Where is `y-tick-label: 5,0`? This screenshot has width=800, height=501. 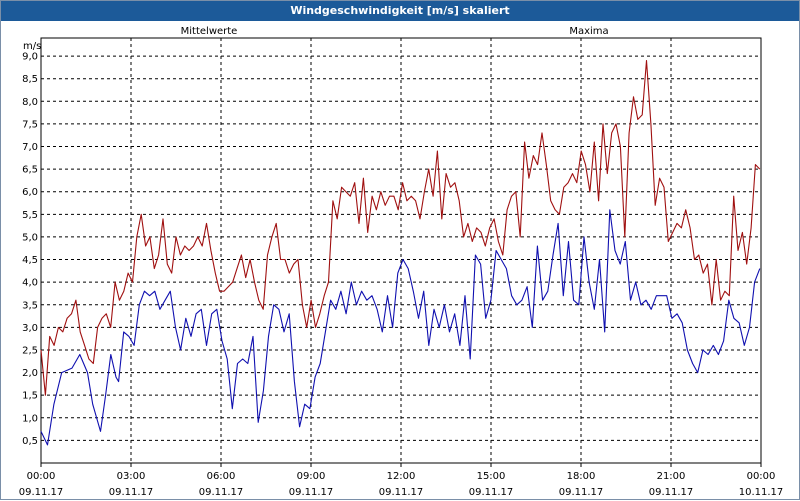
y-tick-label: 5,0 is located at coordinates (30, 237).